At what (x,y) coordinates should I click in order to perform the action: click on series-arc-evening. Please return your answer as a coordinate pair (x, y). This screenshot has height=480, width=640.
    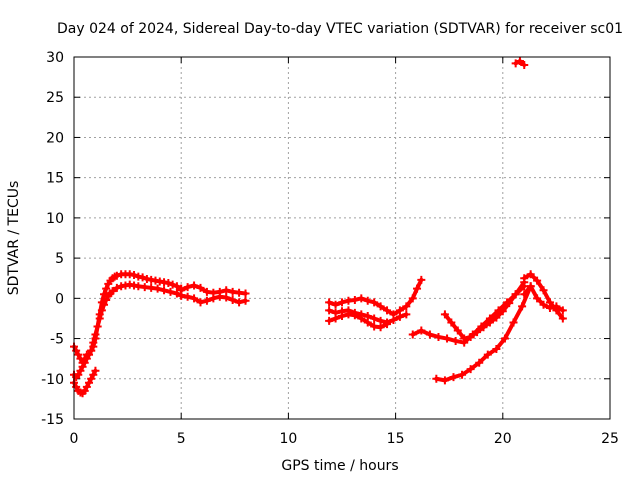
    Looking at the image, I should click on (543, 296).